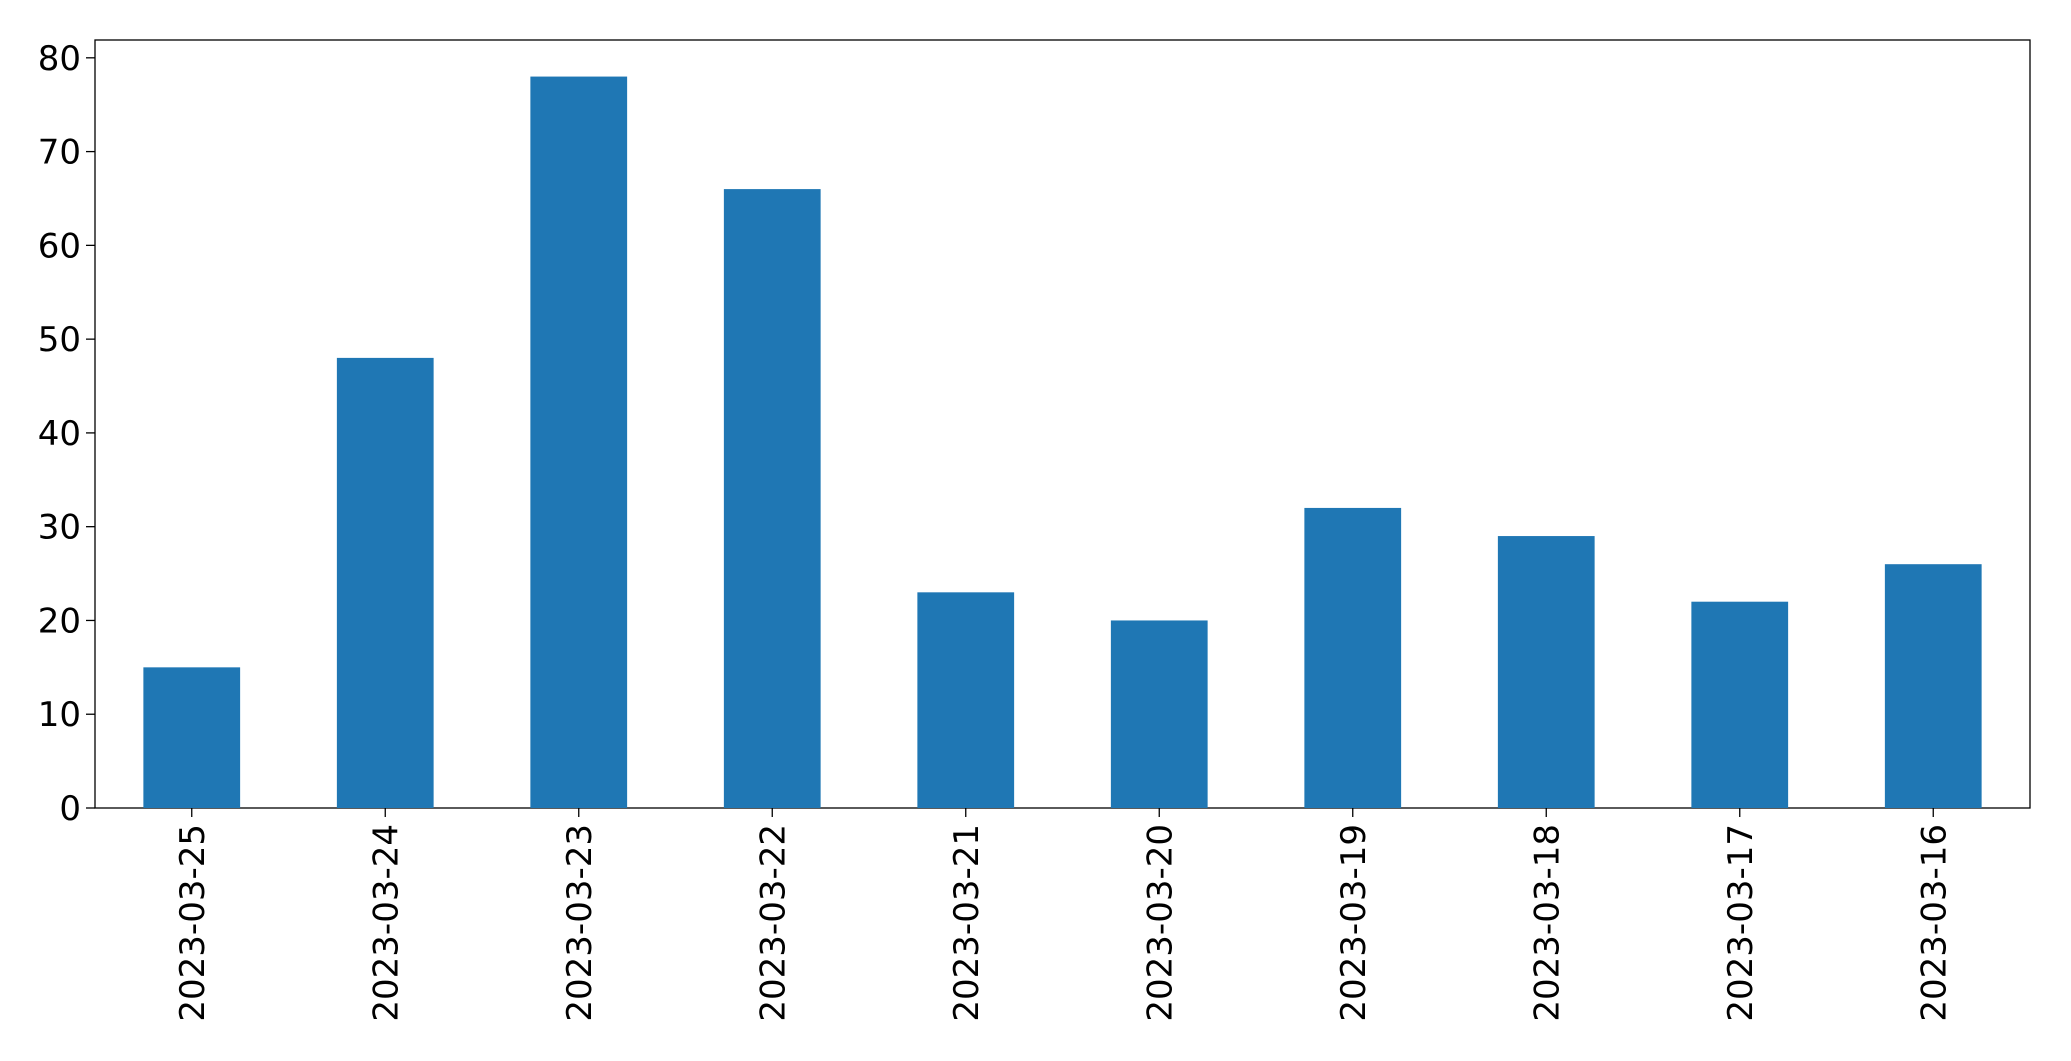 The width and height of the screenshot is (2071, 1061). What do you see at coordinates (59, 59) in the screenshot?
I see `y-tick-label: 80` at bounding box center [59, 59].